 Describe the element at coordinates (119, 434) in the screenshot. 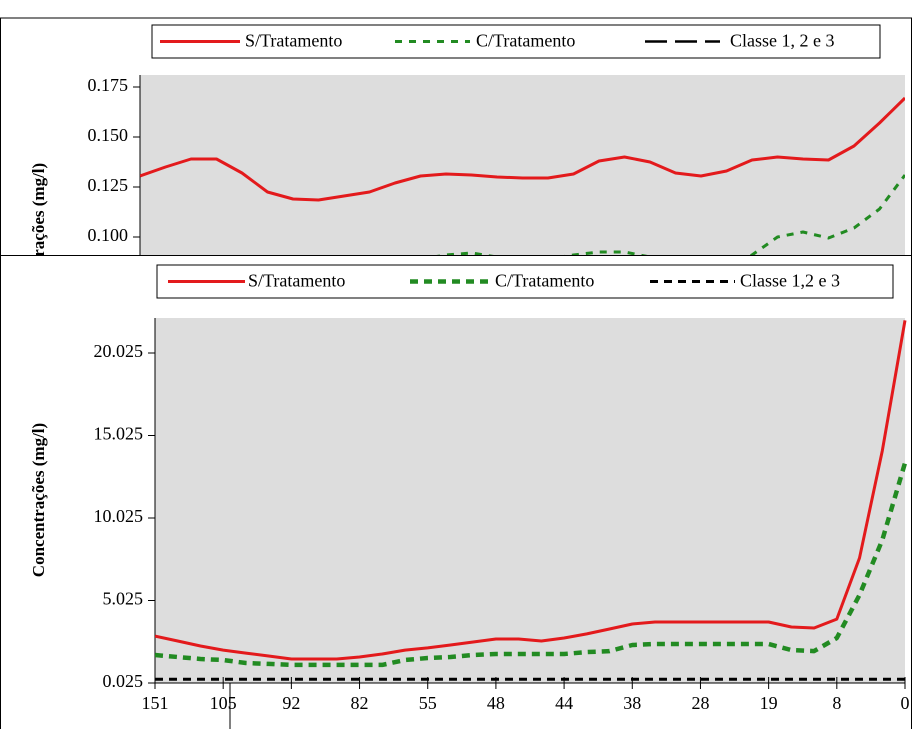

I see `y-tick-label: 15.025` at that location.